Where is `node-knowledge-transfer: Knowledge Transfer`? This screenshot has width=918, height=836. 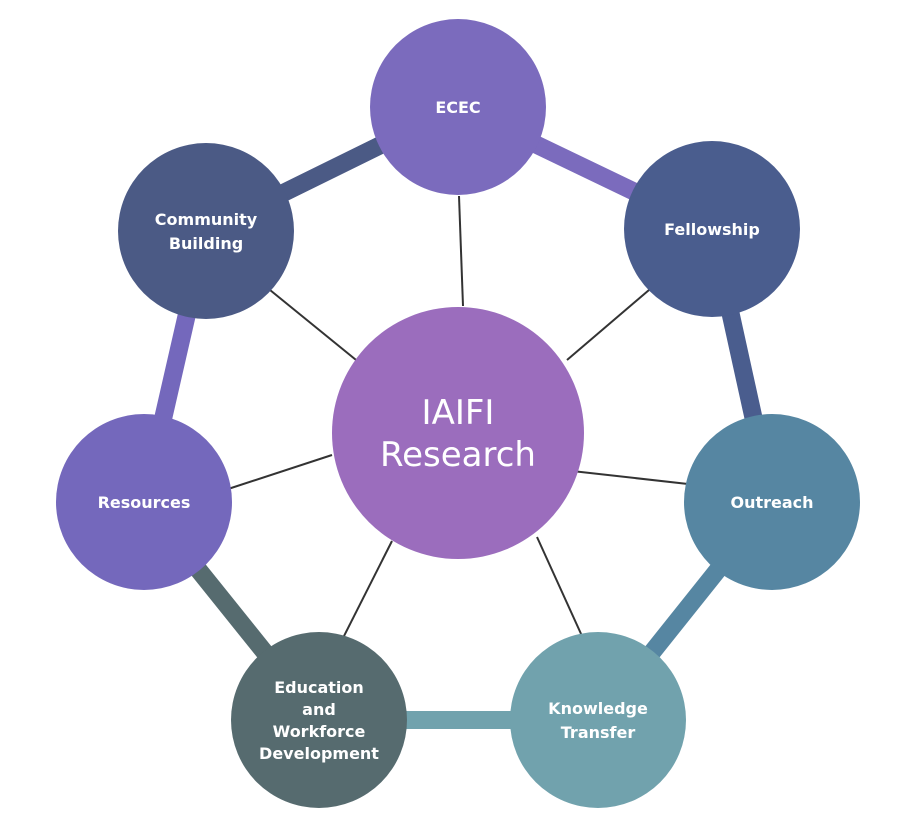 node-knowledge-transfer: Knowledge Transfer is located at coordinates (598, 720).